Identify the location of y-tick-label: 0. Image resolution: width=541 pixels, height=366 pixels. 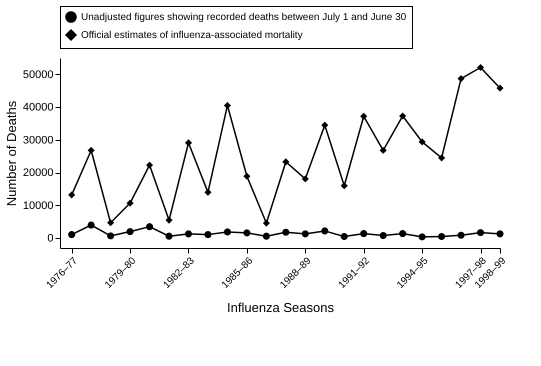
(50, 238).